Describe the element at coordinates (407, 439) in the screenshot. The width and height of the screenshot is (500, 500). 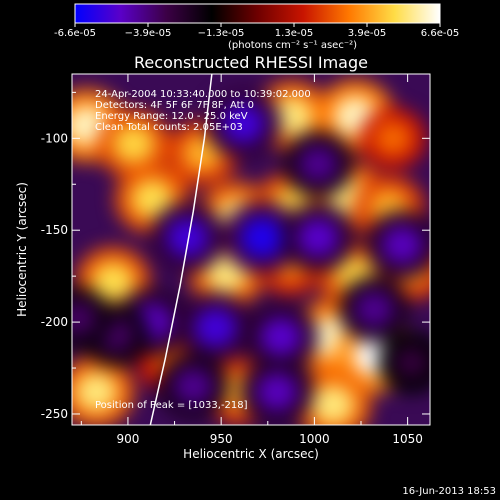
I see `x-tick-label: 1050` at that location.